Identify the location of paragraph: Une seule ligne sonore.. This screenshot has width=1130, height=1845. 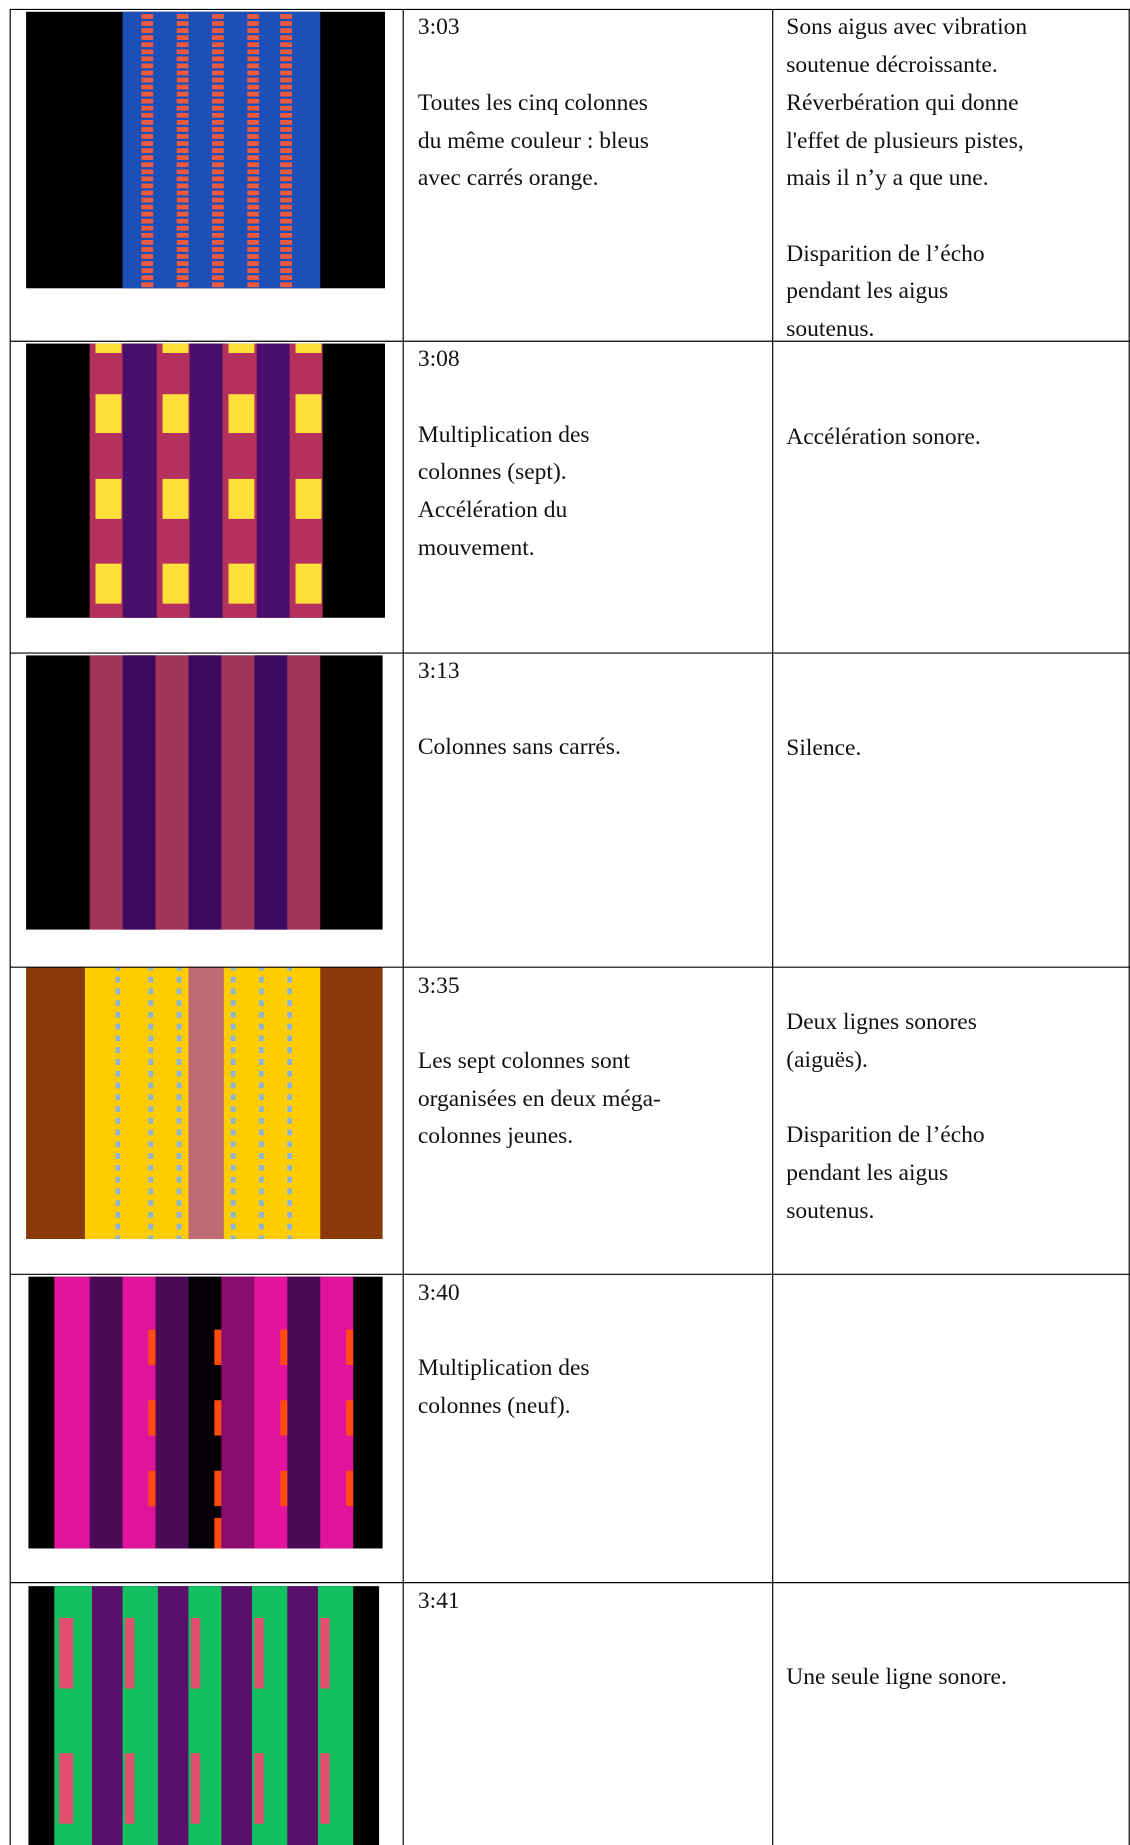
(896, 1678).